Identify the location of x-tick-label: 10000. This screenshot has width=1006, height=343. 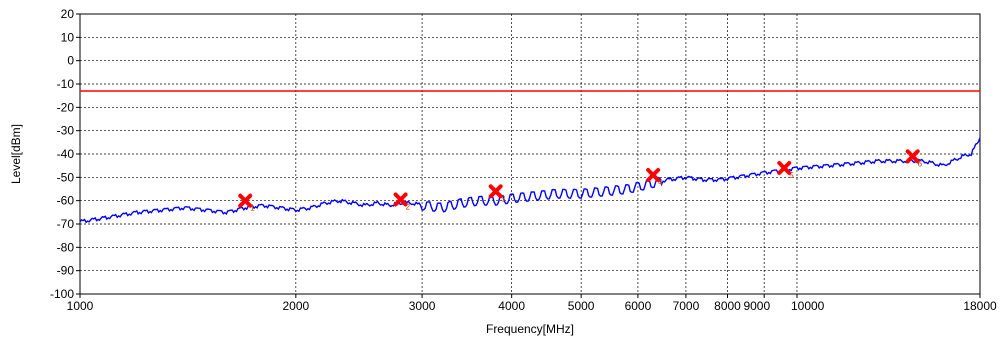
(808, 306).